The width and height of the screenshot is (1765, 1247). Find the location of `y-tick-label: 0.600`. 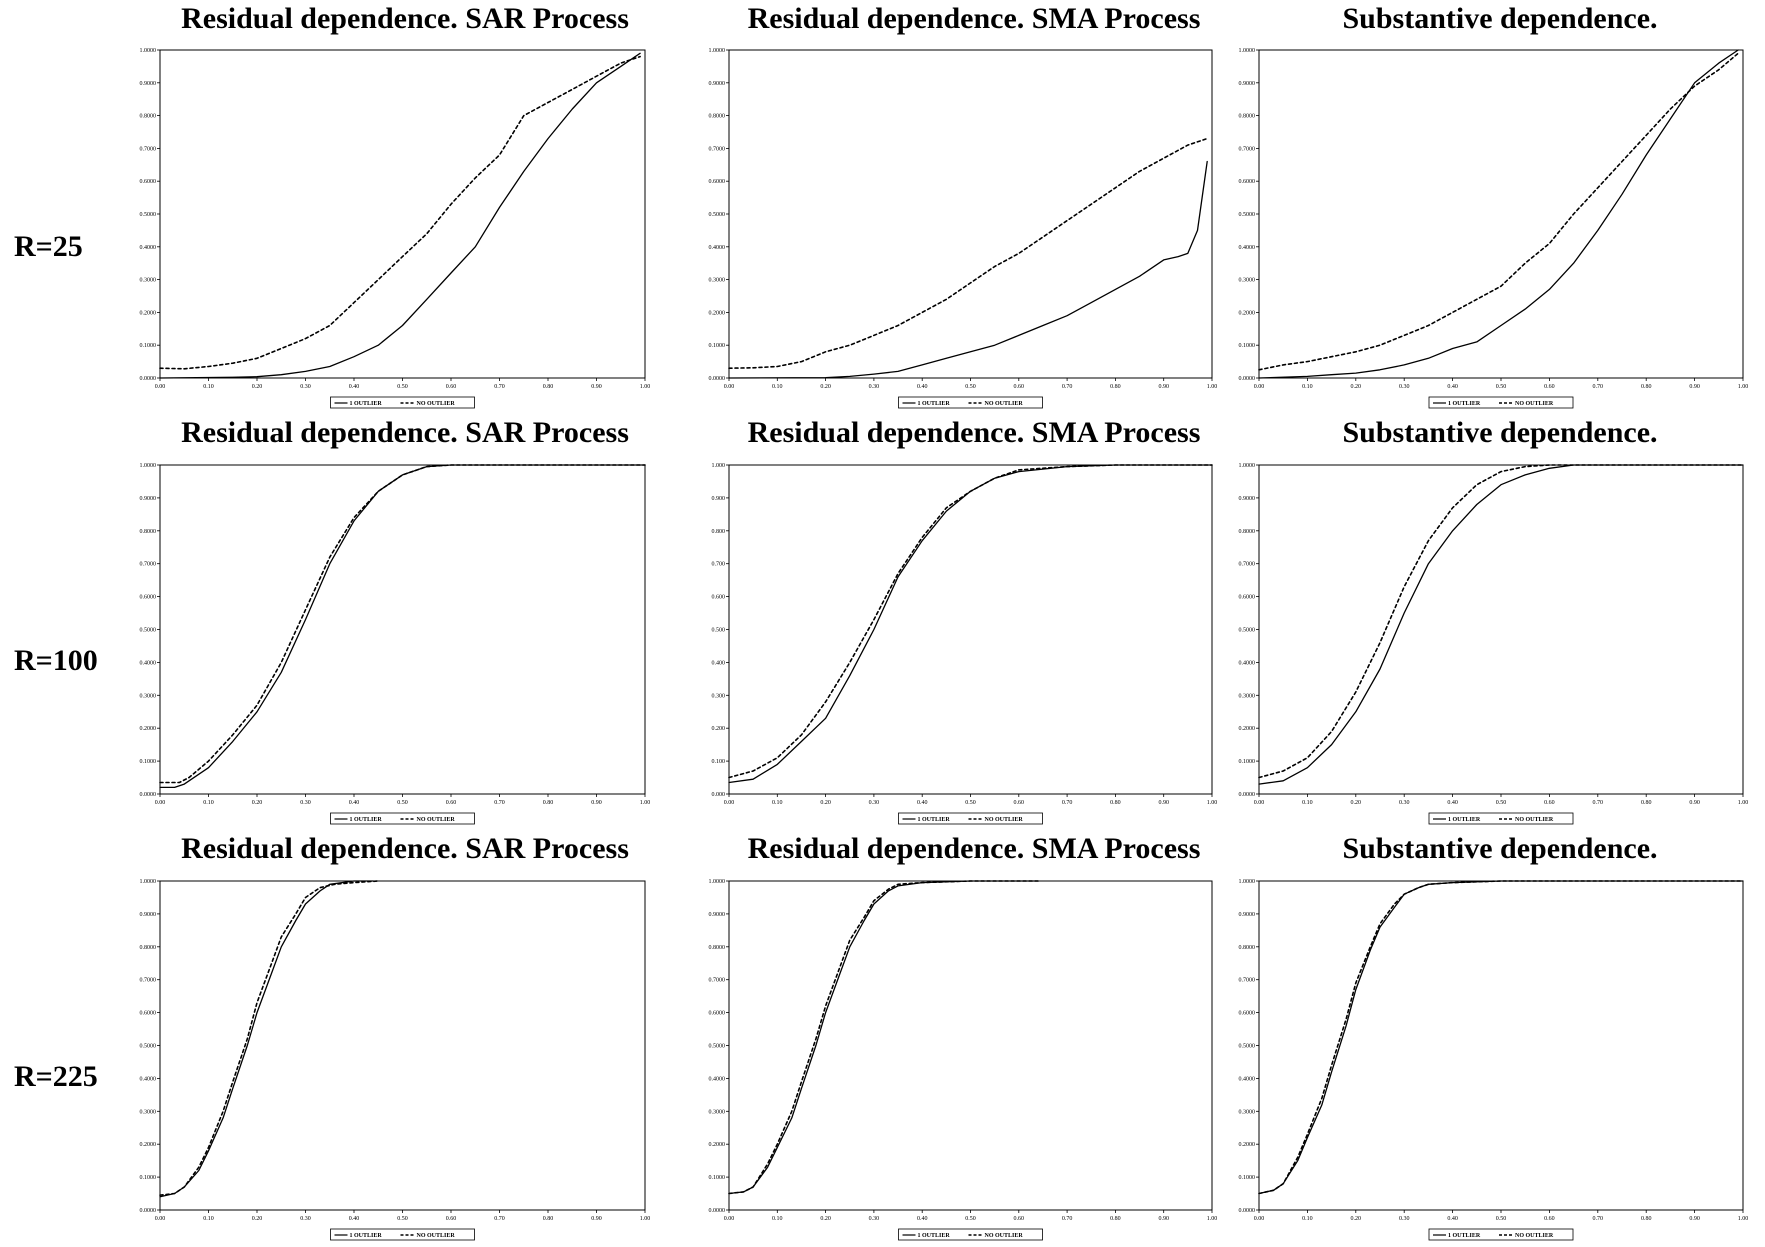

y-tick-label: 0.600 is located at coordinates (719, 598).